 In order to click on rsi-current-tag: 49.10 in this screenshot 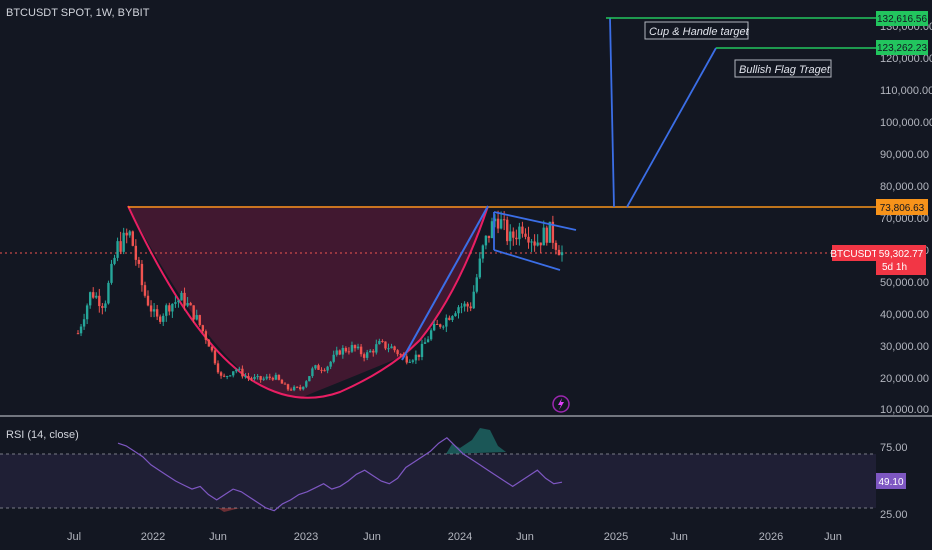, I will do `click(891, 481)`.